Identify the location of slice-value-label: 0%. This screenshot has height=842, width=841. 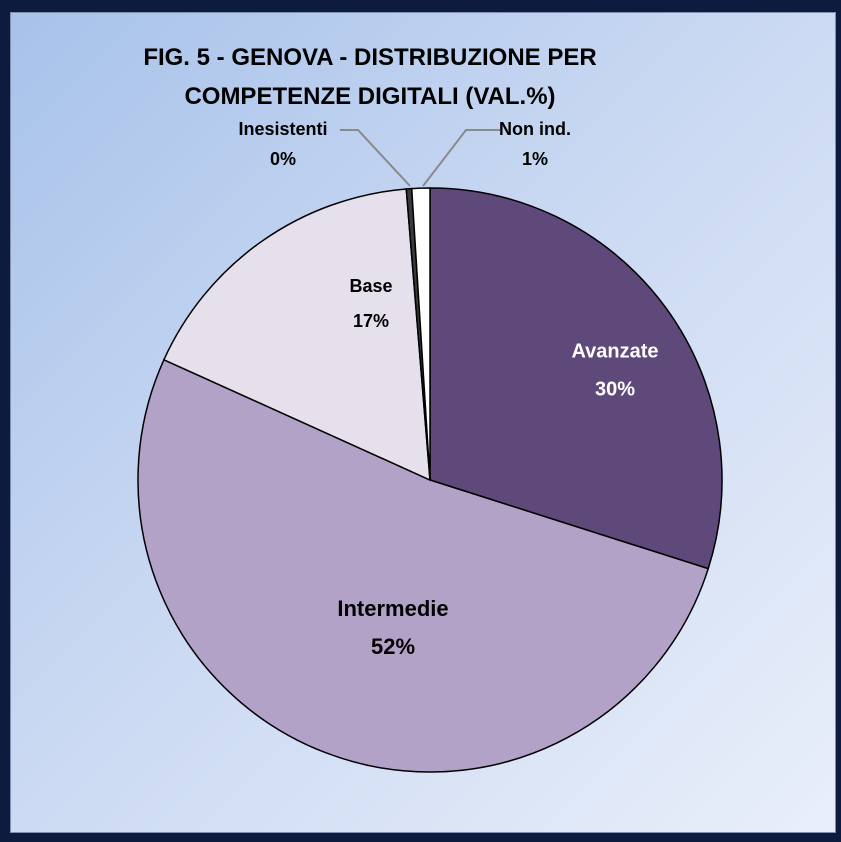
(283, 159).